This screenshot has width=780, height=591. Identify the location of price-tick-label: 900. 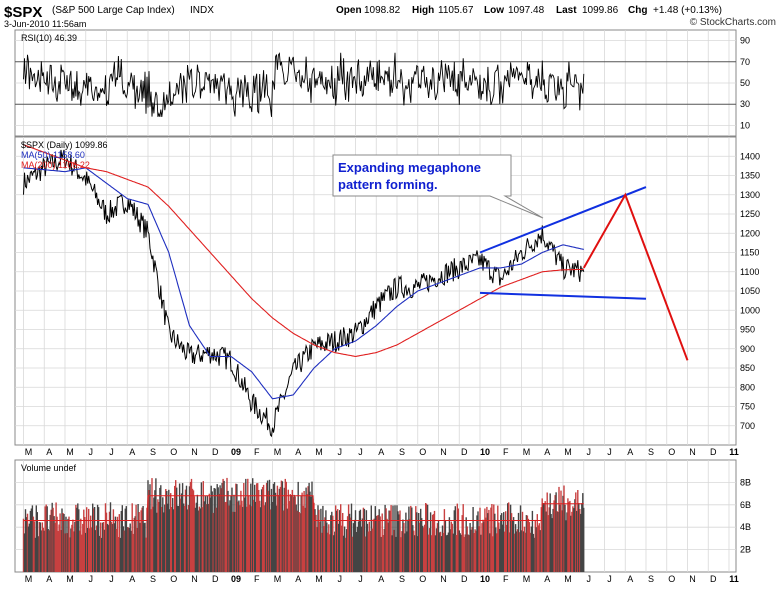
(747, 349).